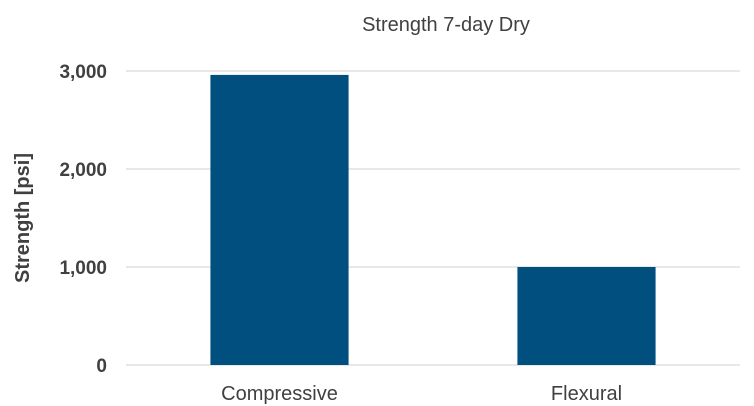  Describe the element at coordinates (446, 25) in the screenshot. I see `chart-title: Strength 7-day Dry` at that location.